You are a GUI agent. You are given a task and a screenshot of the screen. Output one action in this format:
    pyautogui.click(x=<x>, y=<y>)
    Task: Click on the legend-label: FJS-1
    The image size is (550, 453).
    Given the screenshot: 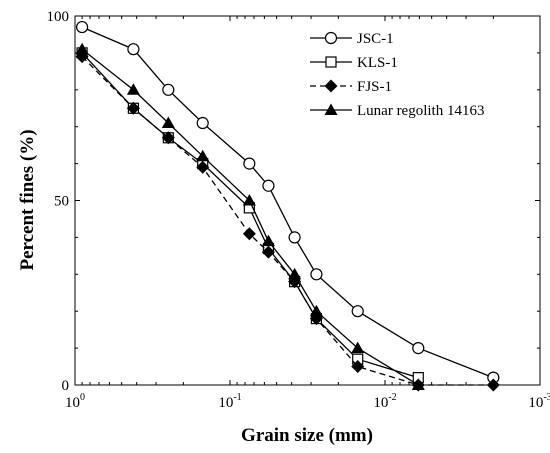 What is the action you would take?
    pyautogui.click(x=374, y=87)
    